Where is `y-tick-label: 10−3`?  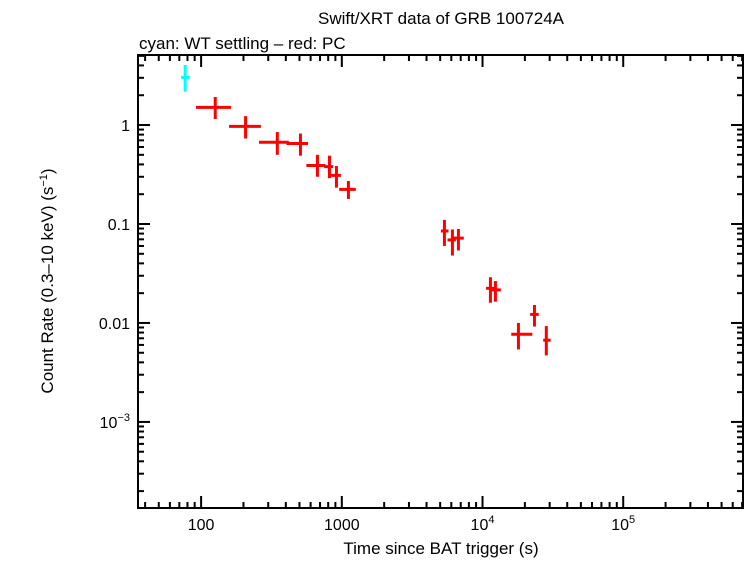
y-tick-label: 10−3 is located at coordinates (115, 422).